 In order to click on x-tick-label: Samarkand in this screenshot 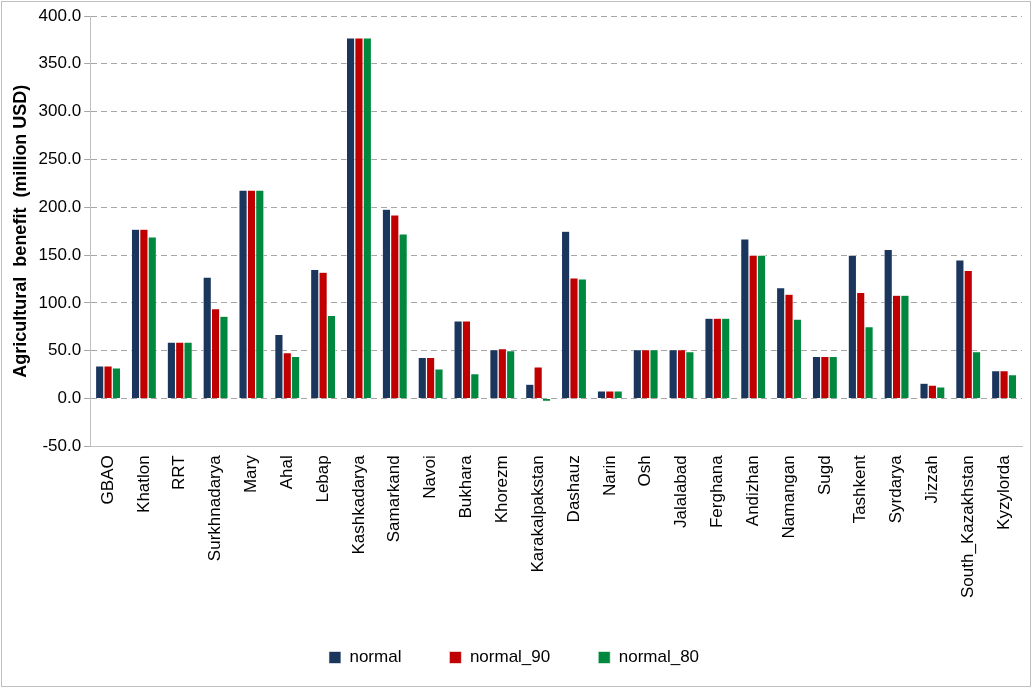, I will do `click(394, 499)`.